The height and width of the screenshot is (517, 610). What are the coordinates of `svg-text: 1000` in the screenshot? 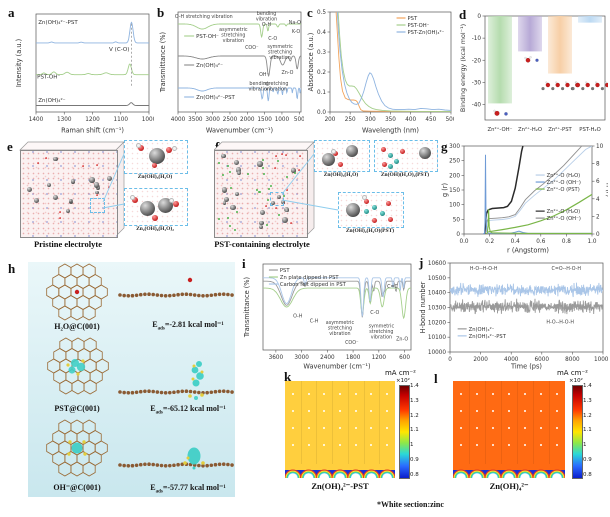 It's located at (148, 120).